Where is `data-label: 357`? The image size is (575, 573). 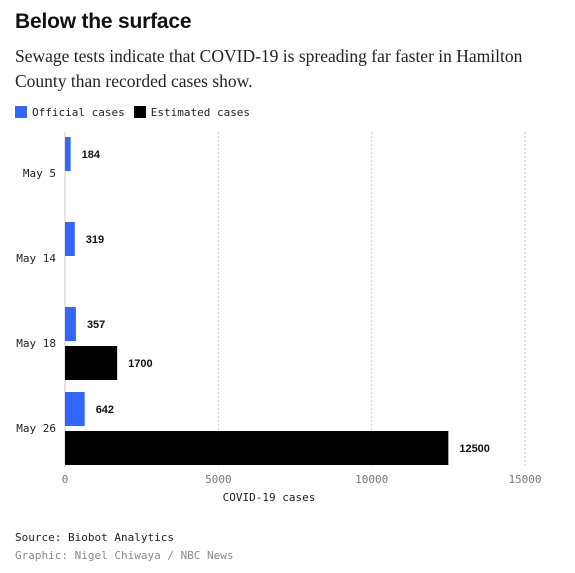 data-label: 357 is located at coordinates (96, 325).